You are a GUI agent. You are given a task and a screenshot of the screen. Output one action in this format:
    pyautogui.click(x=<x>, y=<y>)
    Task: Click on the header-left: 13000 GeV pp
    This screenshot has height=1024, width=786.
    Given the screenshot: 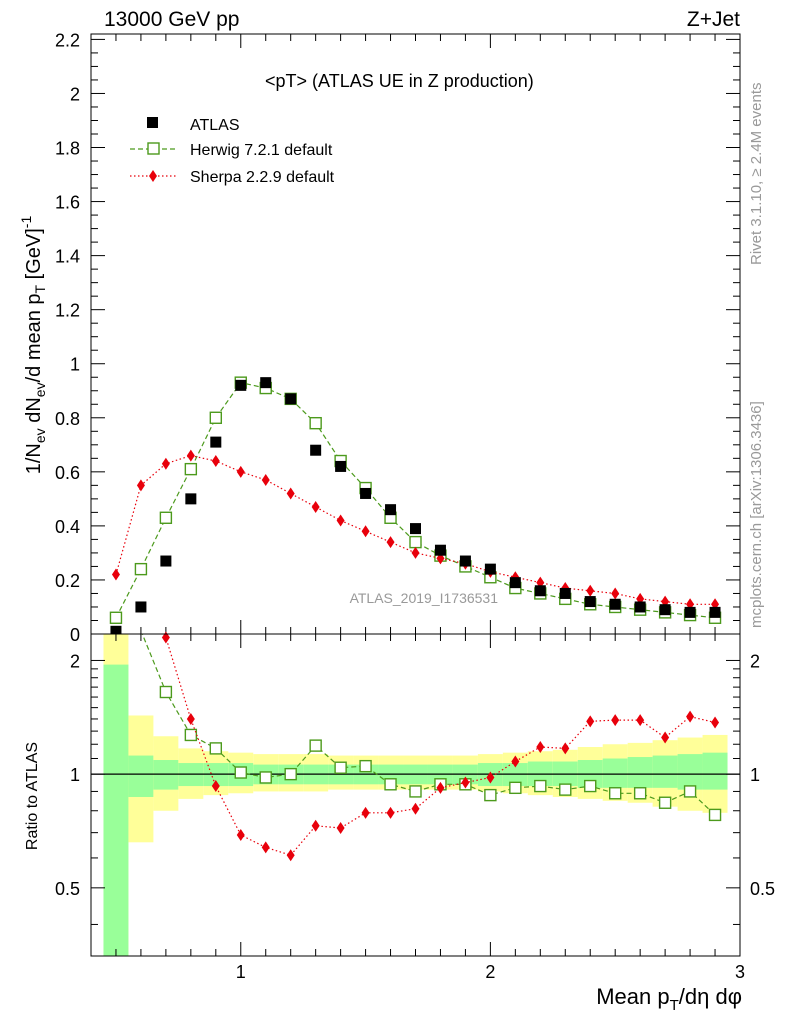 What is the action you would take?
    pyautogui.click(x=171, y=19)
    